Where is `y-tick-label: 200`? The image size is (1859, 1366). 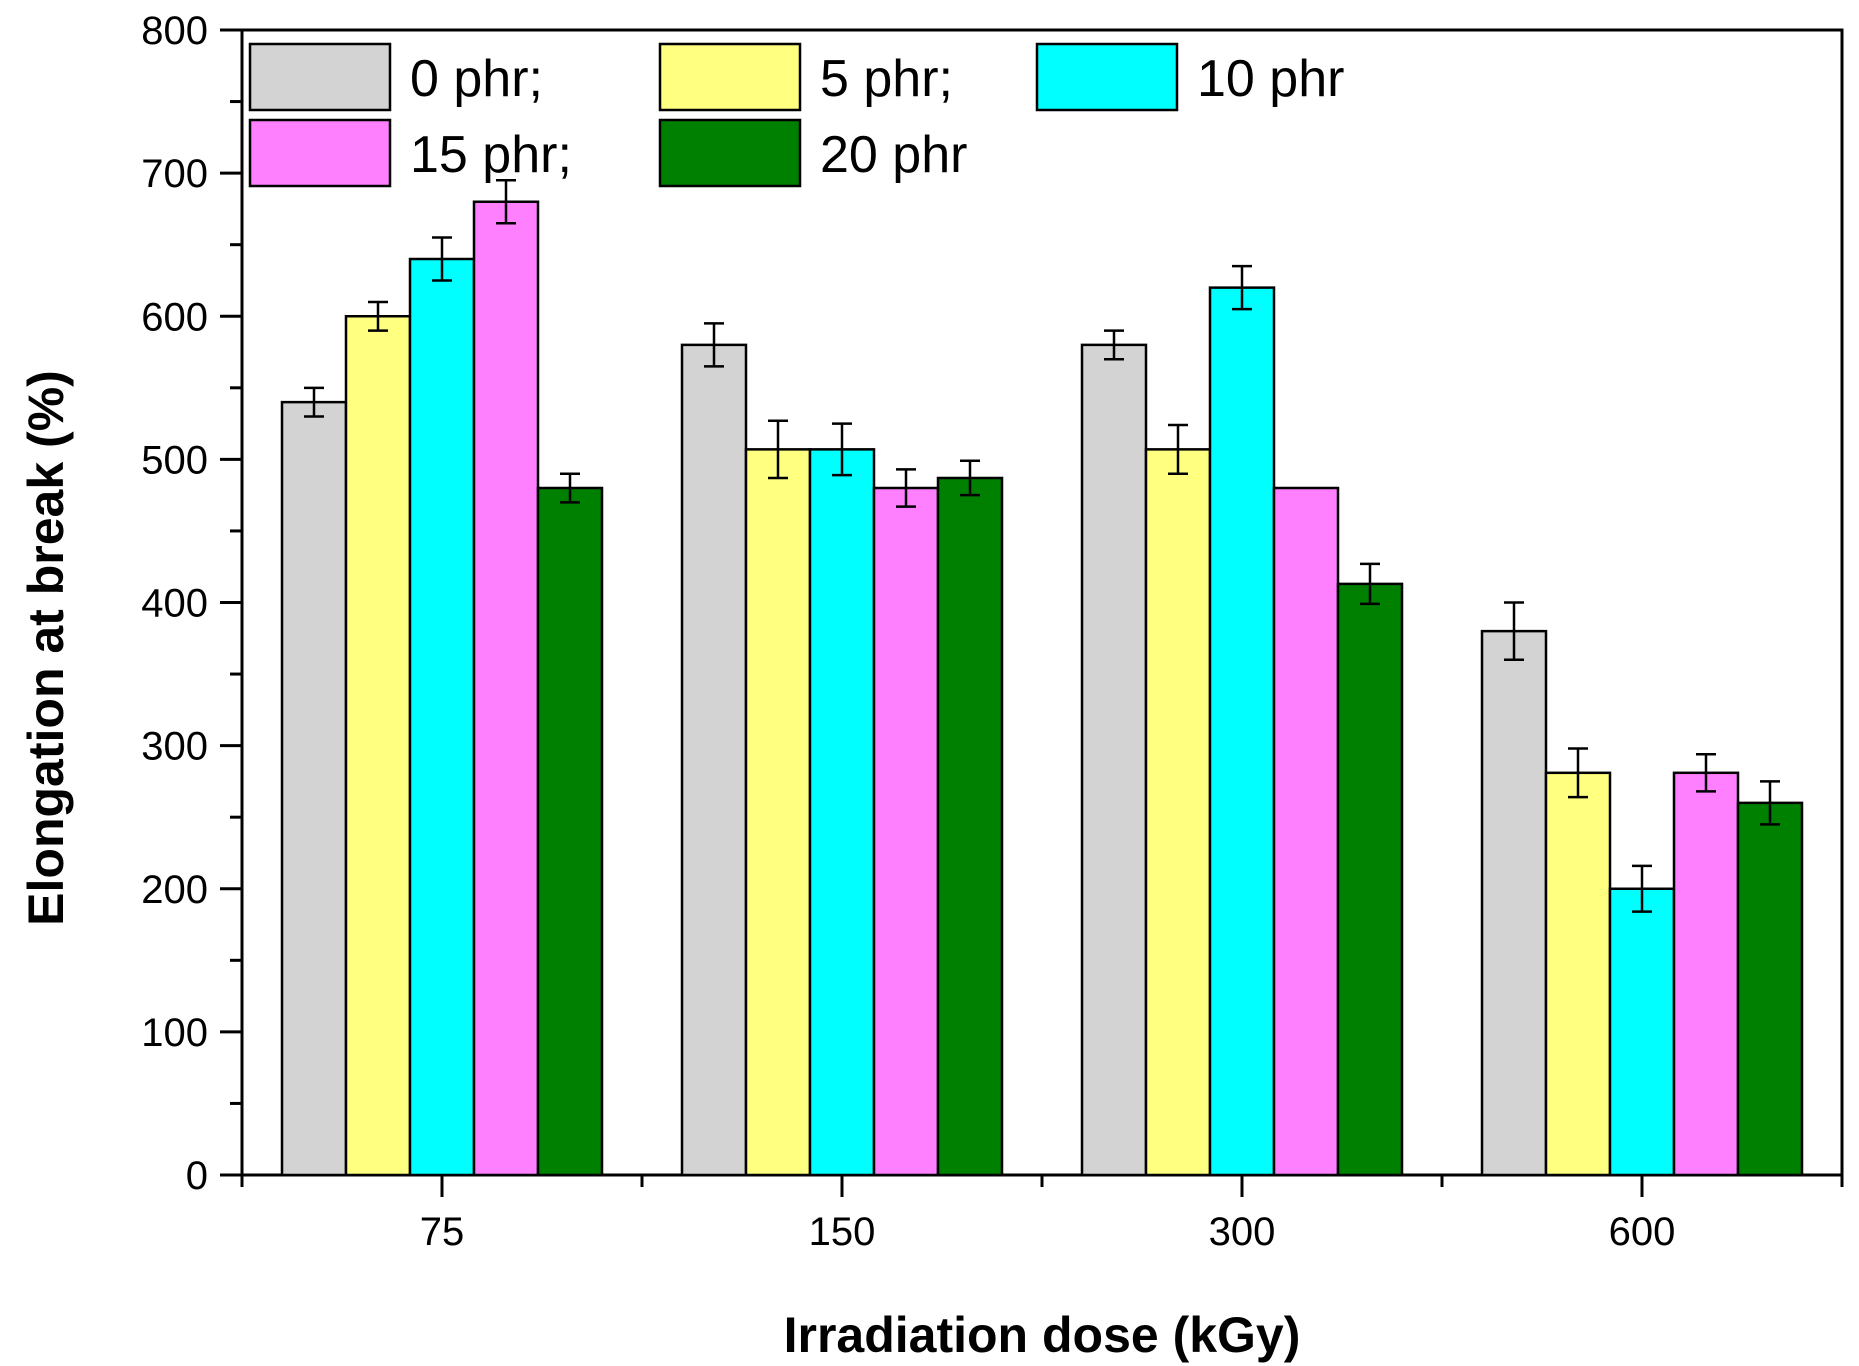
y-tick-label: 200 is located at coordinates (174, 890).